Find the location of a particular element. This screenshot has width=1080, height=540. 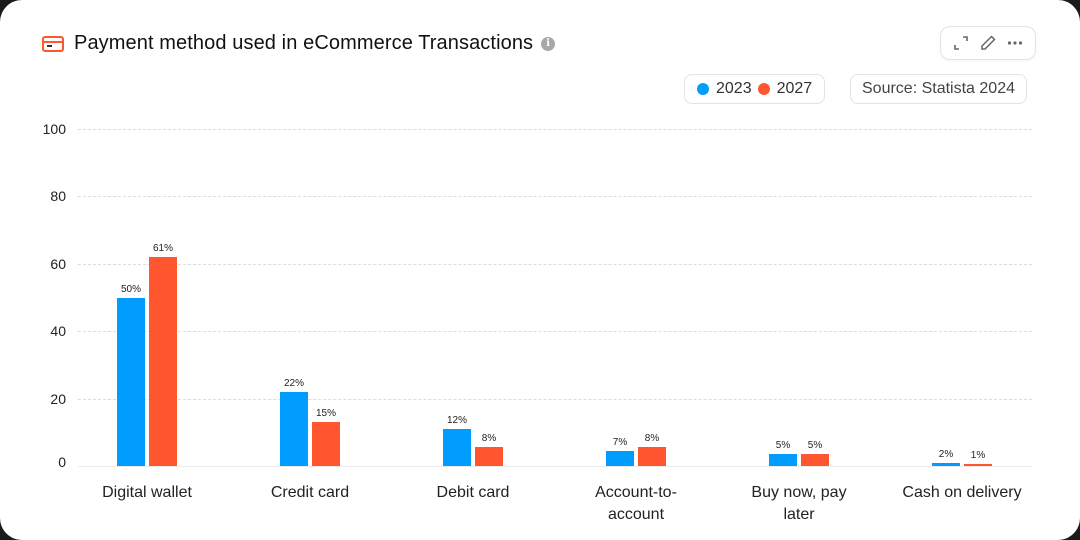

info-icon: i is located at coordinates (548, 43).